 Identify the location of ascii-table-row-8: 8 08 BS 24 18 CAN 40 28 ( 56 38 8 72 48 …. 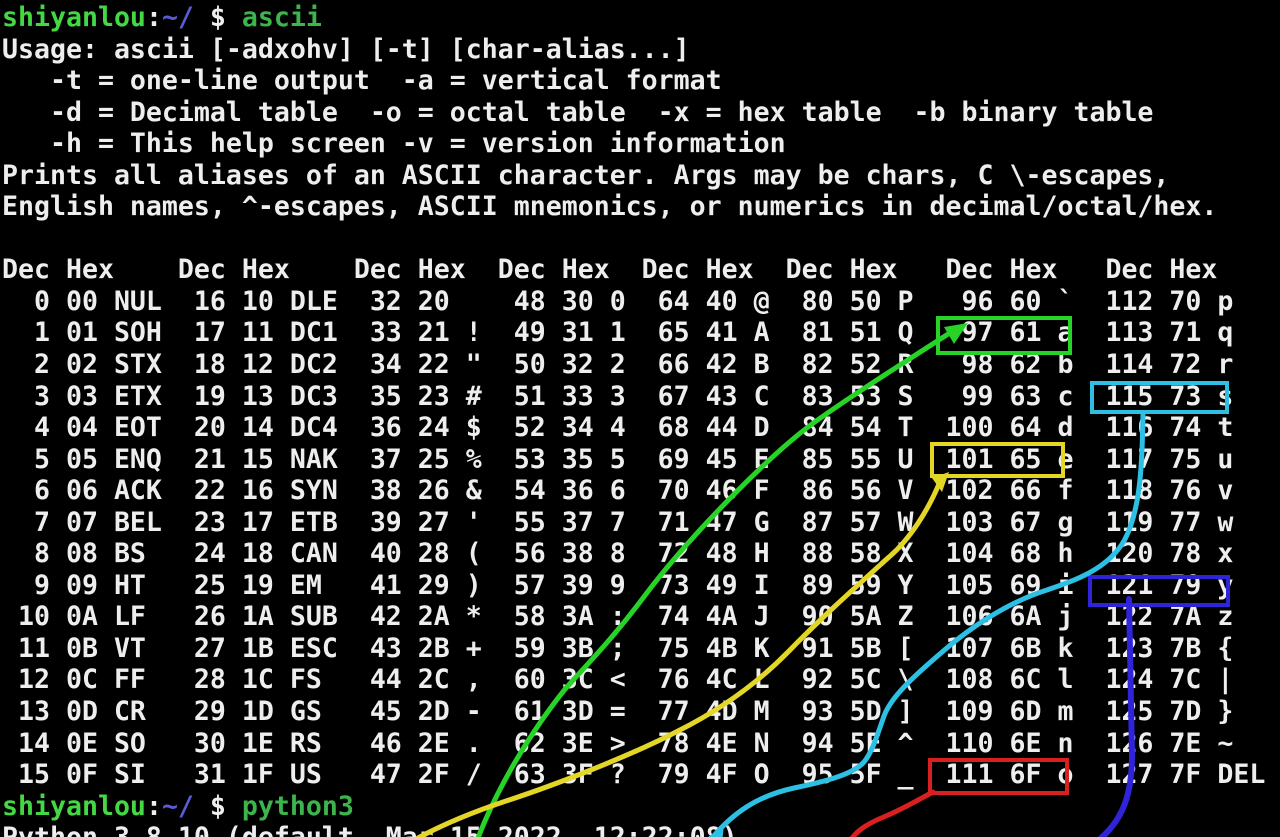
(618, 554).